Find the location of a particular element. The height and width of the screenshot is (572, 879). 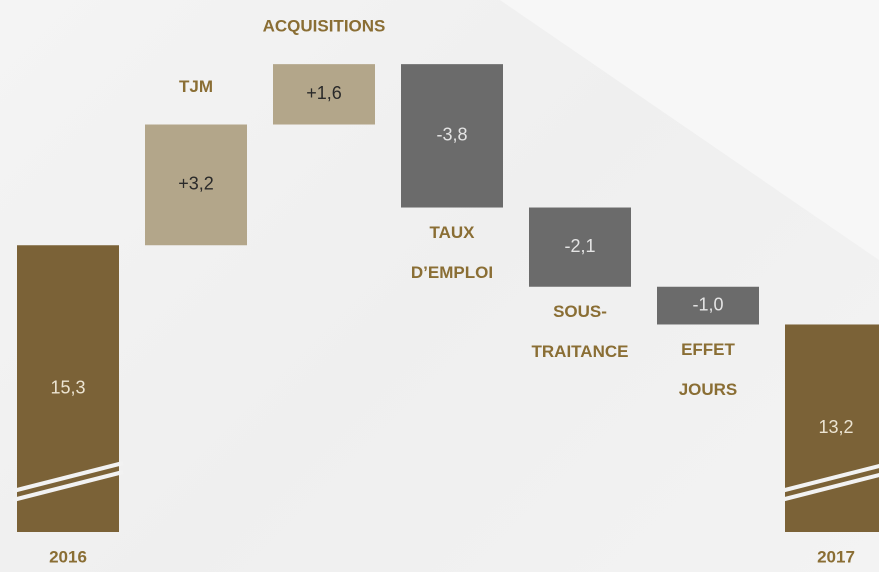

value-label: +3,2 is located at coordinates (196, 184).